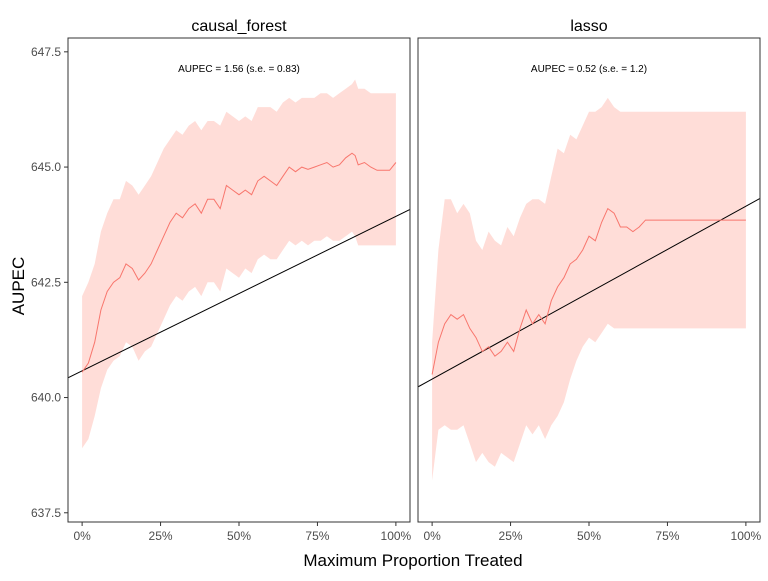  I want to click on y-tick-label: 647.5, so click(46, 52).